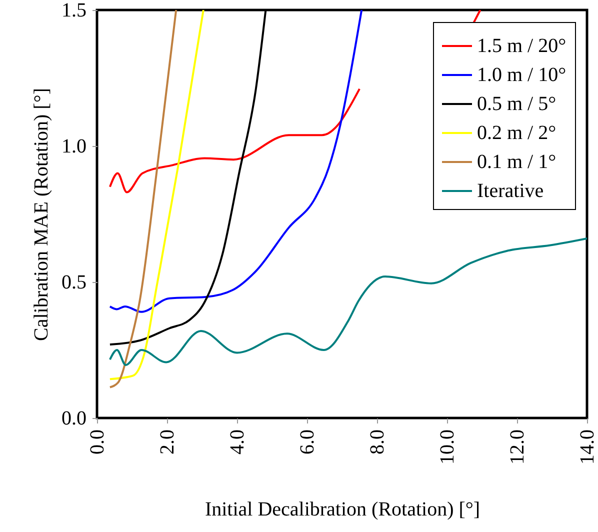  What do you see at coordinates (74, 11) in the screenshot?
I see `y-tick-label: 1.5` at bounding box center [74, 11].